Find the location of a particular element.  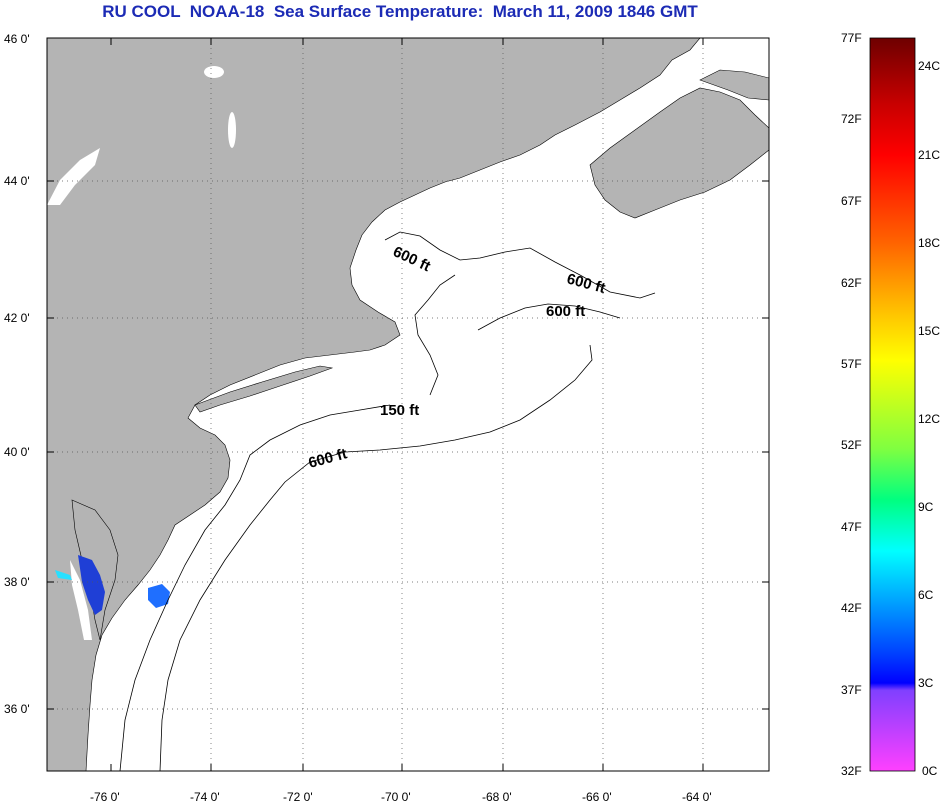

cb-f-32: 32F is located at coordinates (851, 771).